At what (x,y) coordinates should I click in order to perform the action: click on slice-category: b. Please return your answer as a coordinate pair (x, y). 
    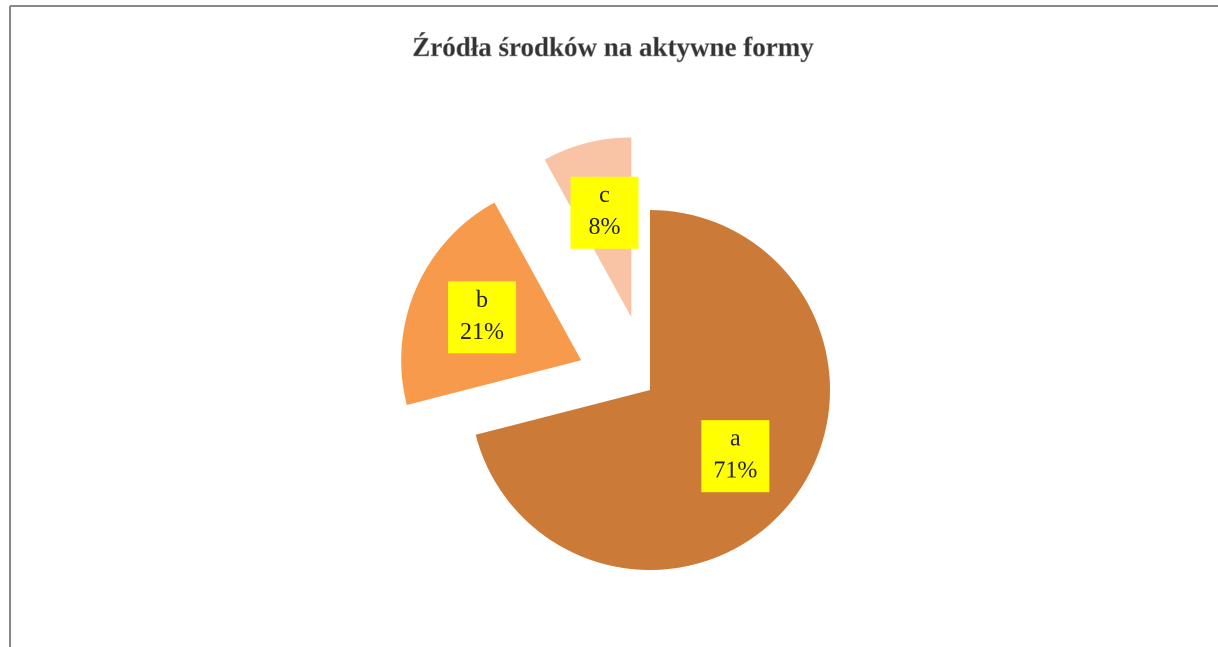
    Looking at the image, I should click on (482, 300).